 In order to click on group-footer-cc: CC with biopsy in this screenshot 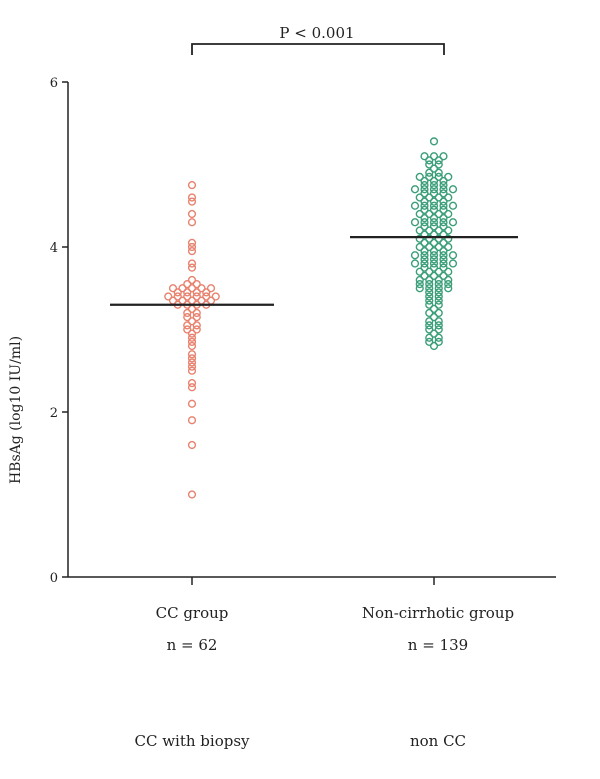, I will do `click(192, 741)`.